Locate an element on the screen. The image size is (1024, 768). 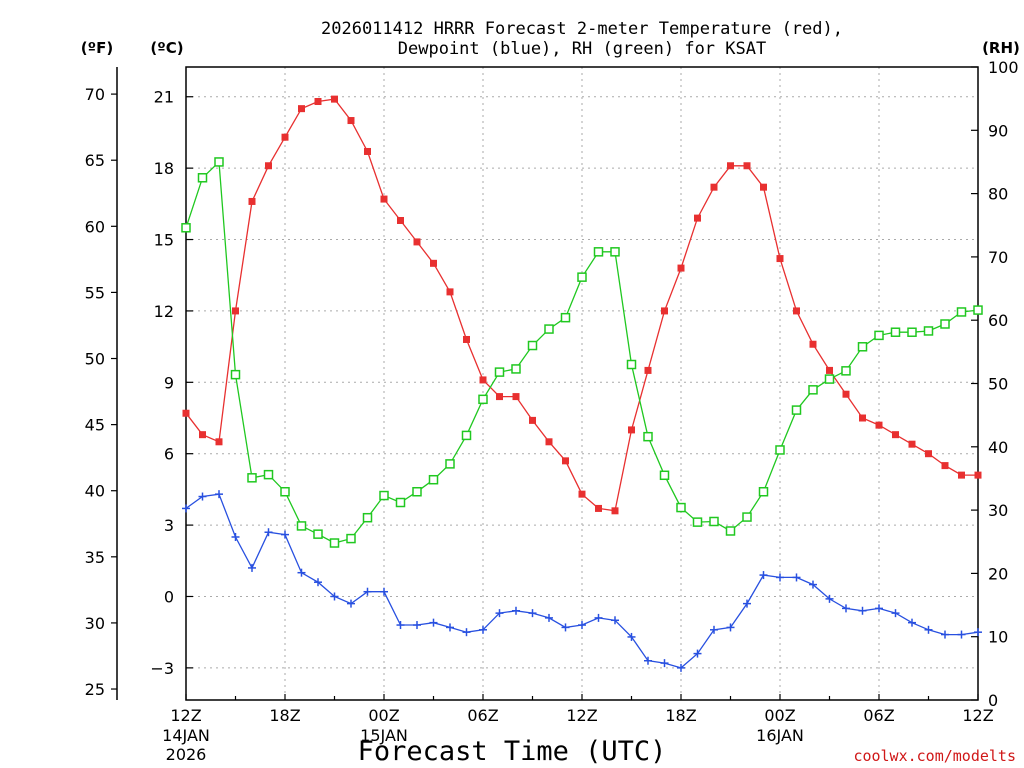
fahrenheit-tick-label: 50 is located at coordinates (95, 359).